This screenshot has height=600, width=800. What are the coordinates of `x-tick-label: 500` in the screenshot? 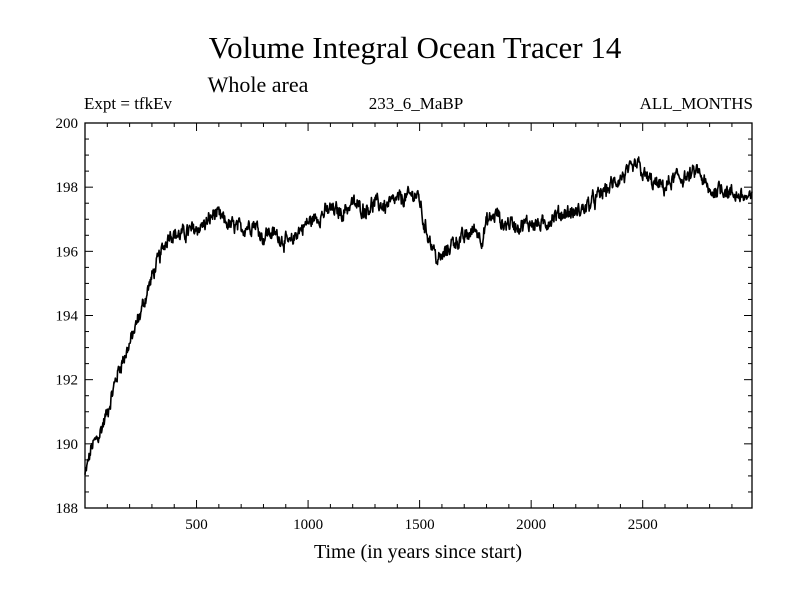 It's located at (196, 525).